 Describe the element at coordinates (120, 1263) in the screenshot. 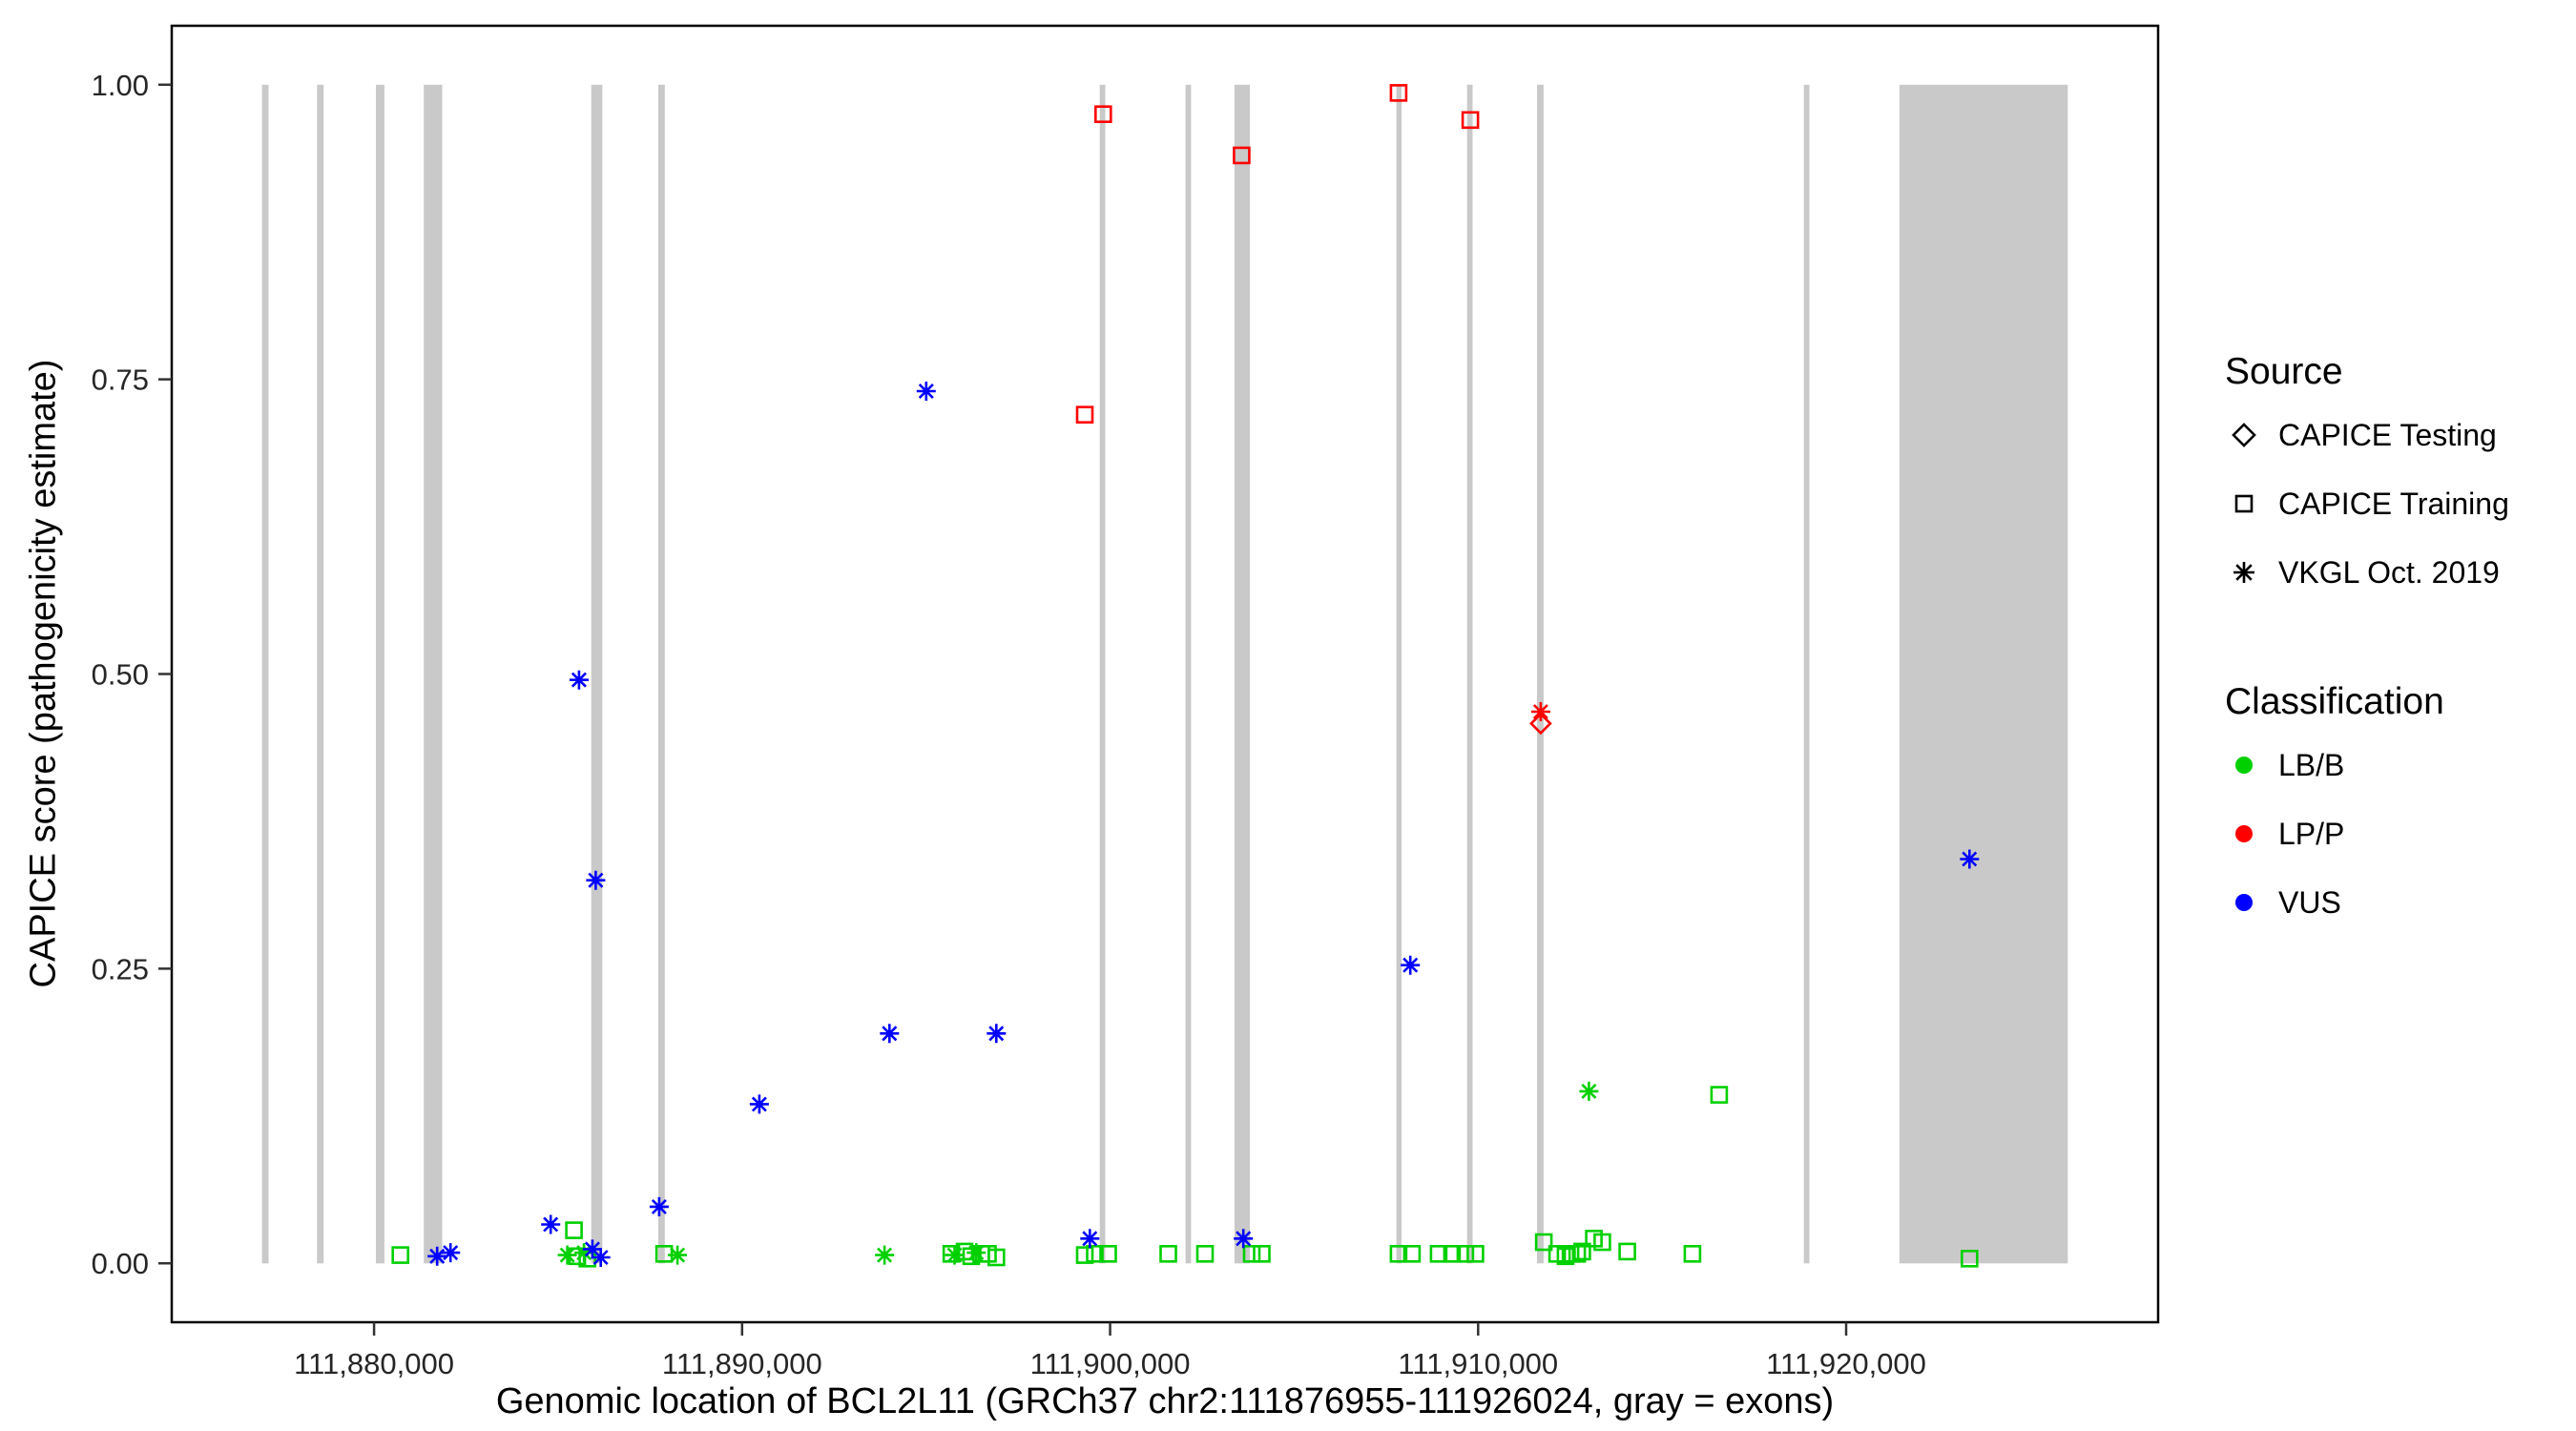

I see `y-tick-label: 0.00` at that location.